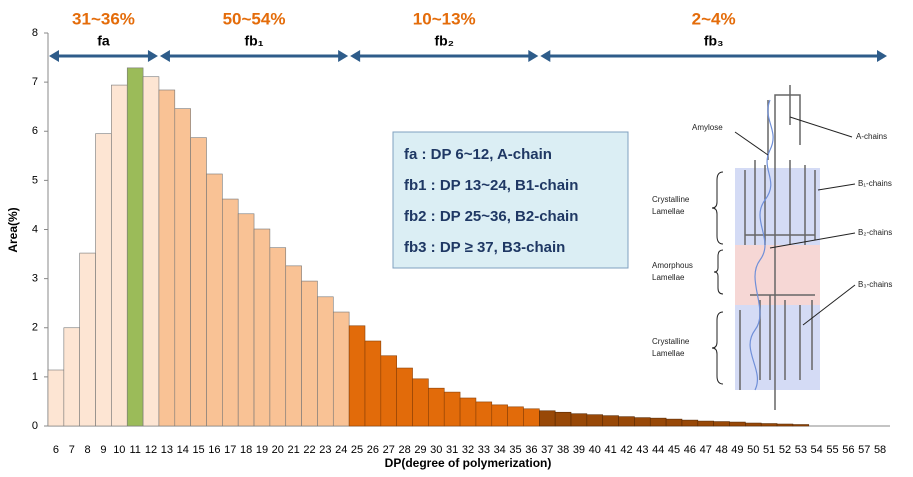 The width and height of the screenshot is (913, 477). I want to click on x-tick-label: 6, so click(56, 450).